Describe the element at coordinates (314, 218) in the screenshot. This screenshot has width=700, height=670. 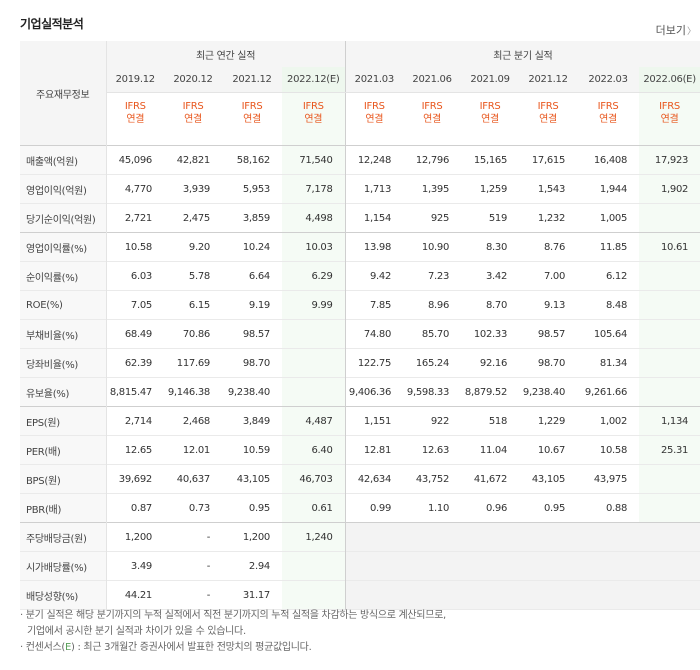
I see `table-cell: 4,498` at that location.